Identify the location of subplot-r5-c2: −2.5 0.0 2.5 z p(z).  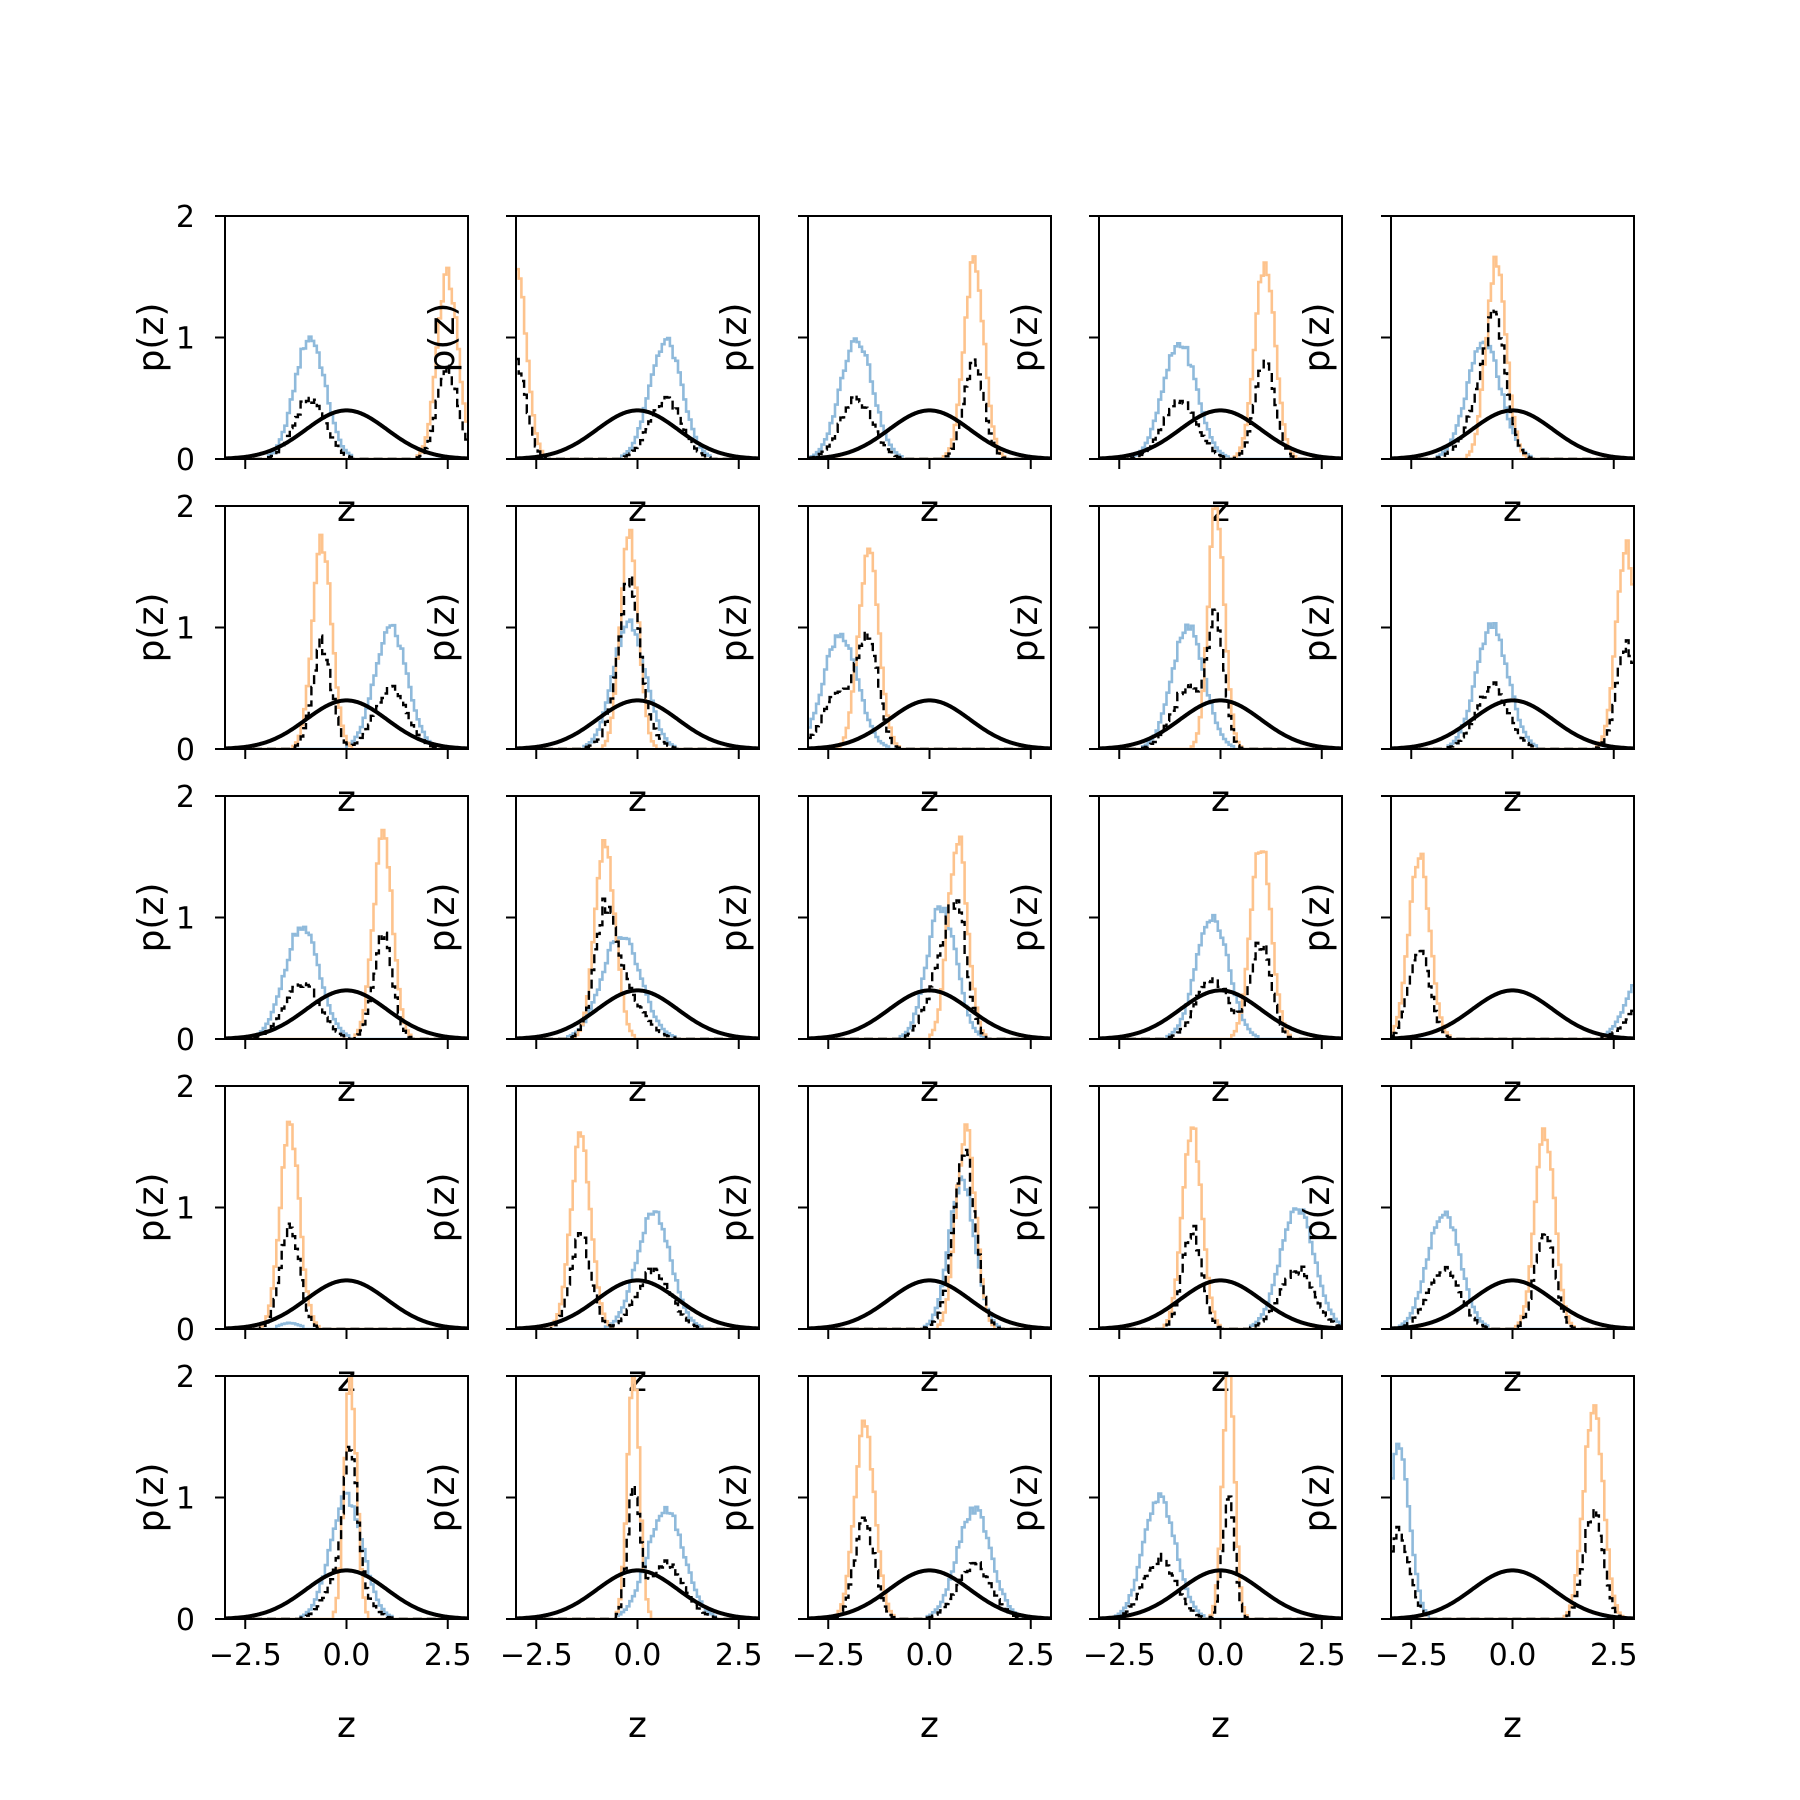
(592, 1560).